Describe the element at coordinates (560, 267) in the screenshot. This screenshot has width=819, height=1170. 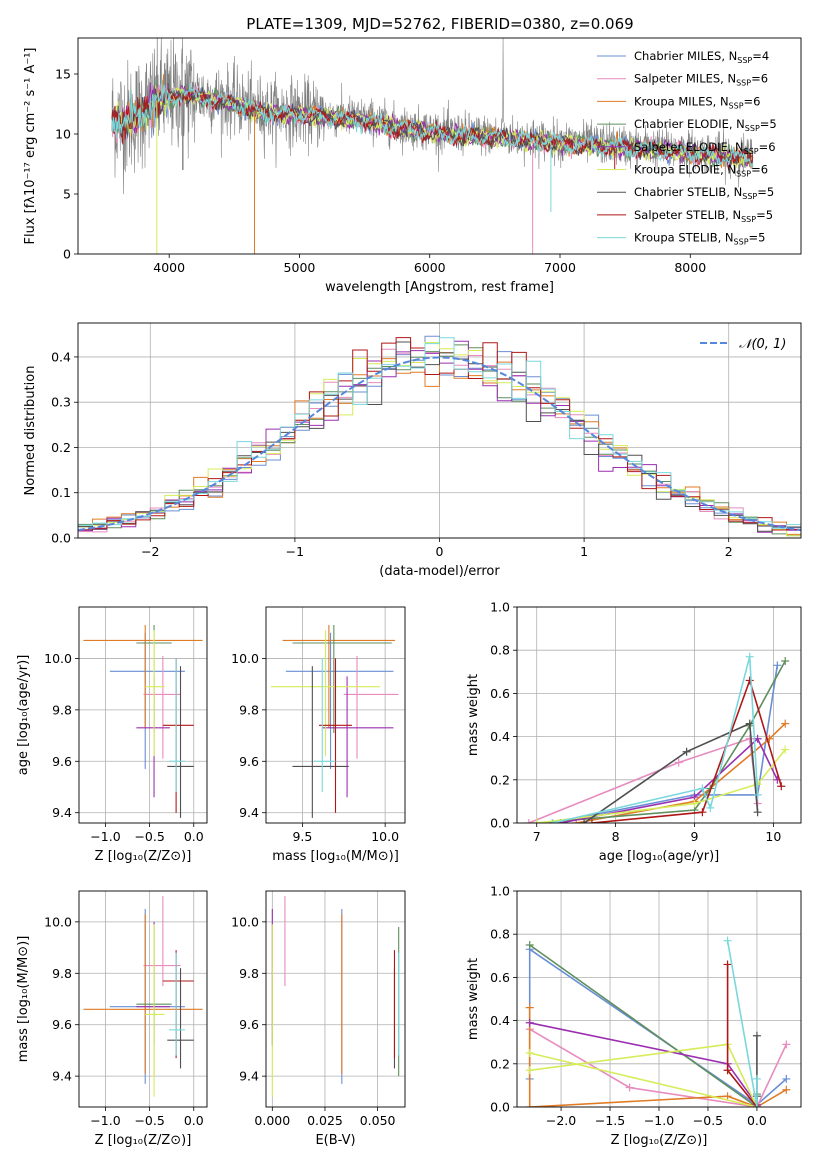
I see `spectrum-xtick-label: 7000` at that location.